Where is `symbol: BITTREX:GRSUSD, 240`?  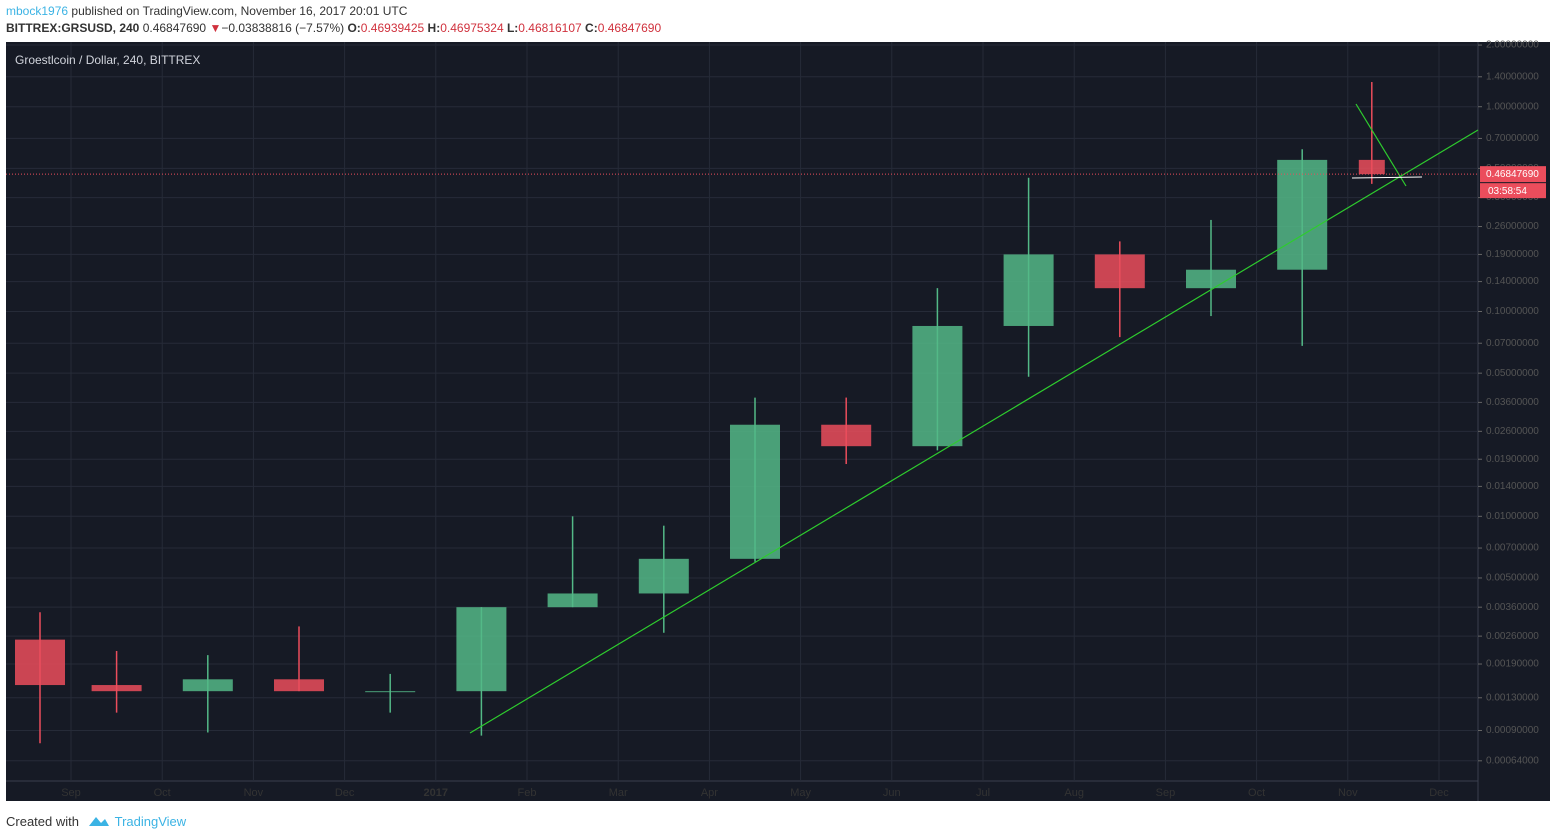
symbol: BITTREX:GRSUSD, 240 is located at coordinates (73, 28).